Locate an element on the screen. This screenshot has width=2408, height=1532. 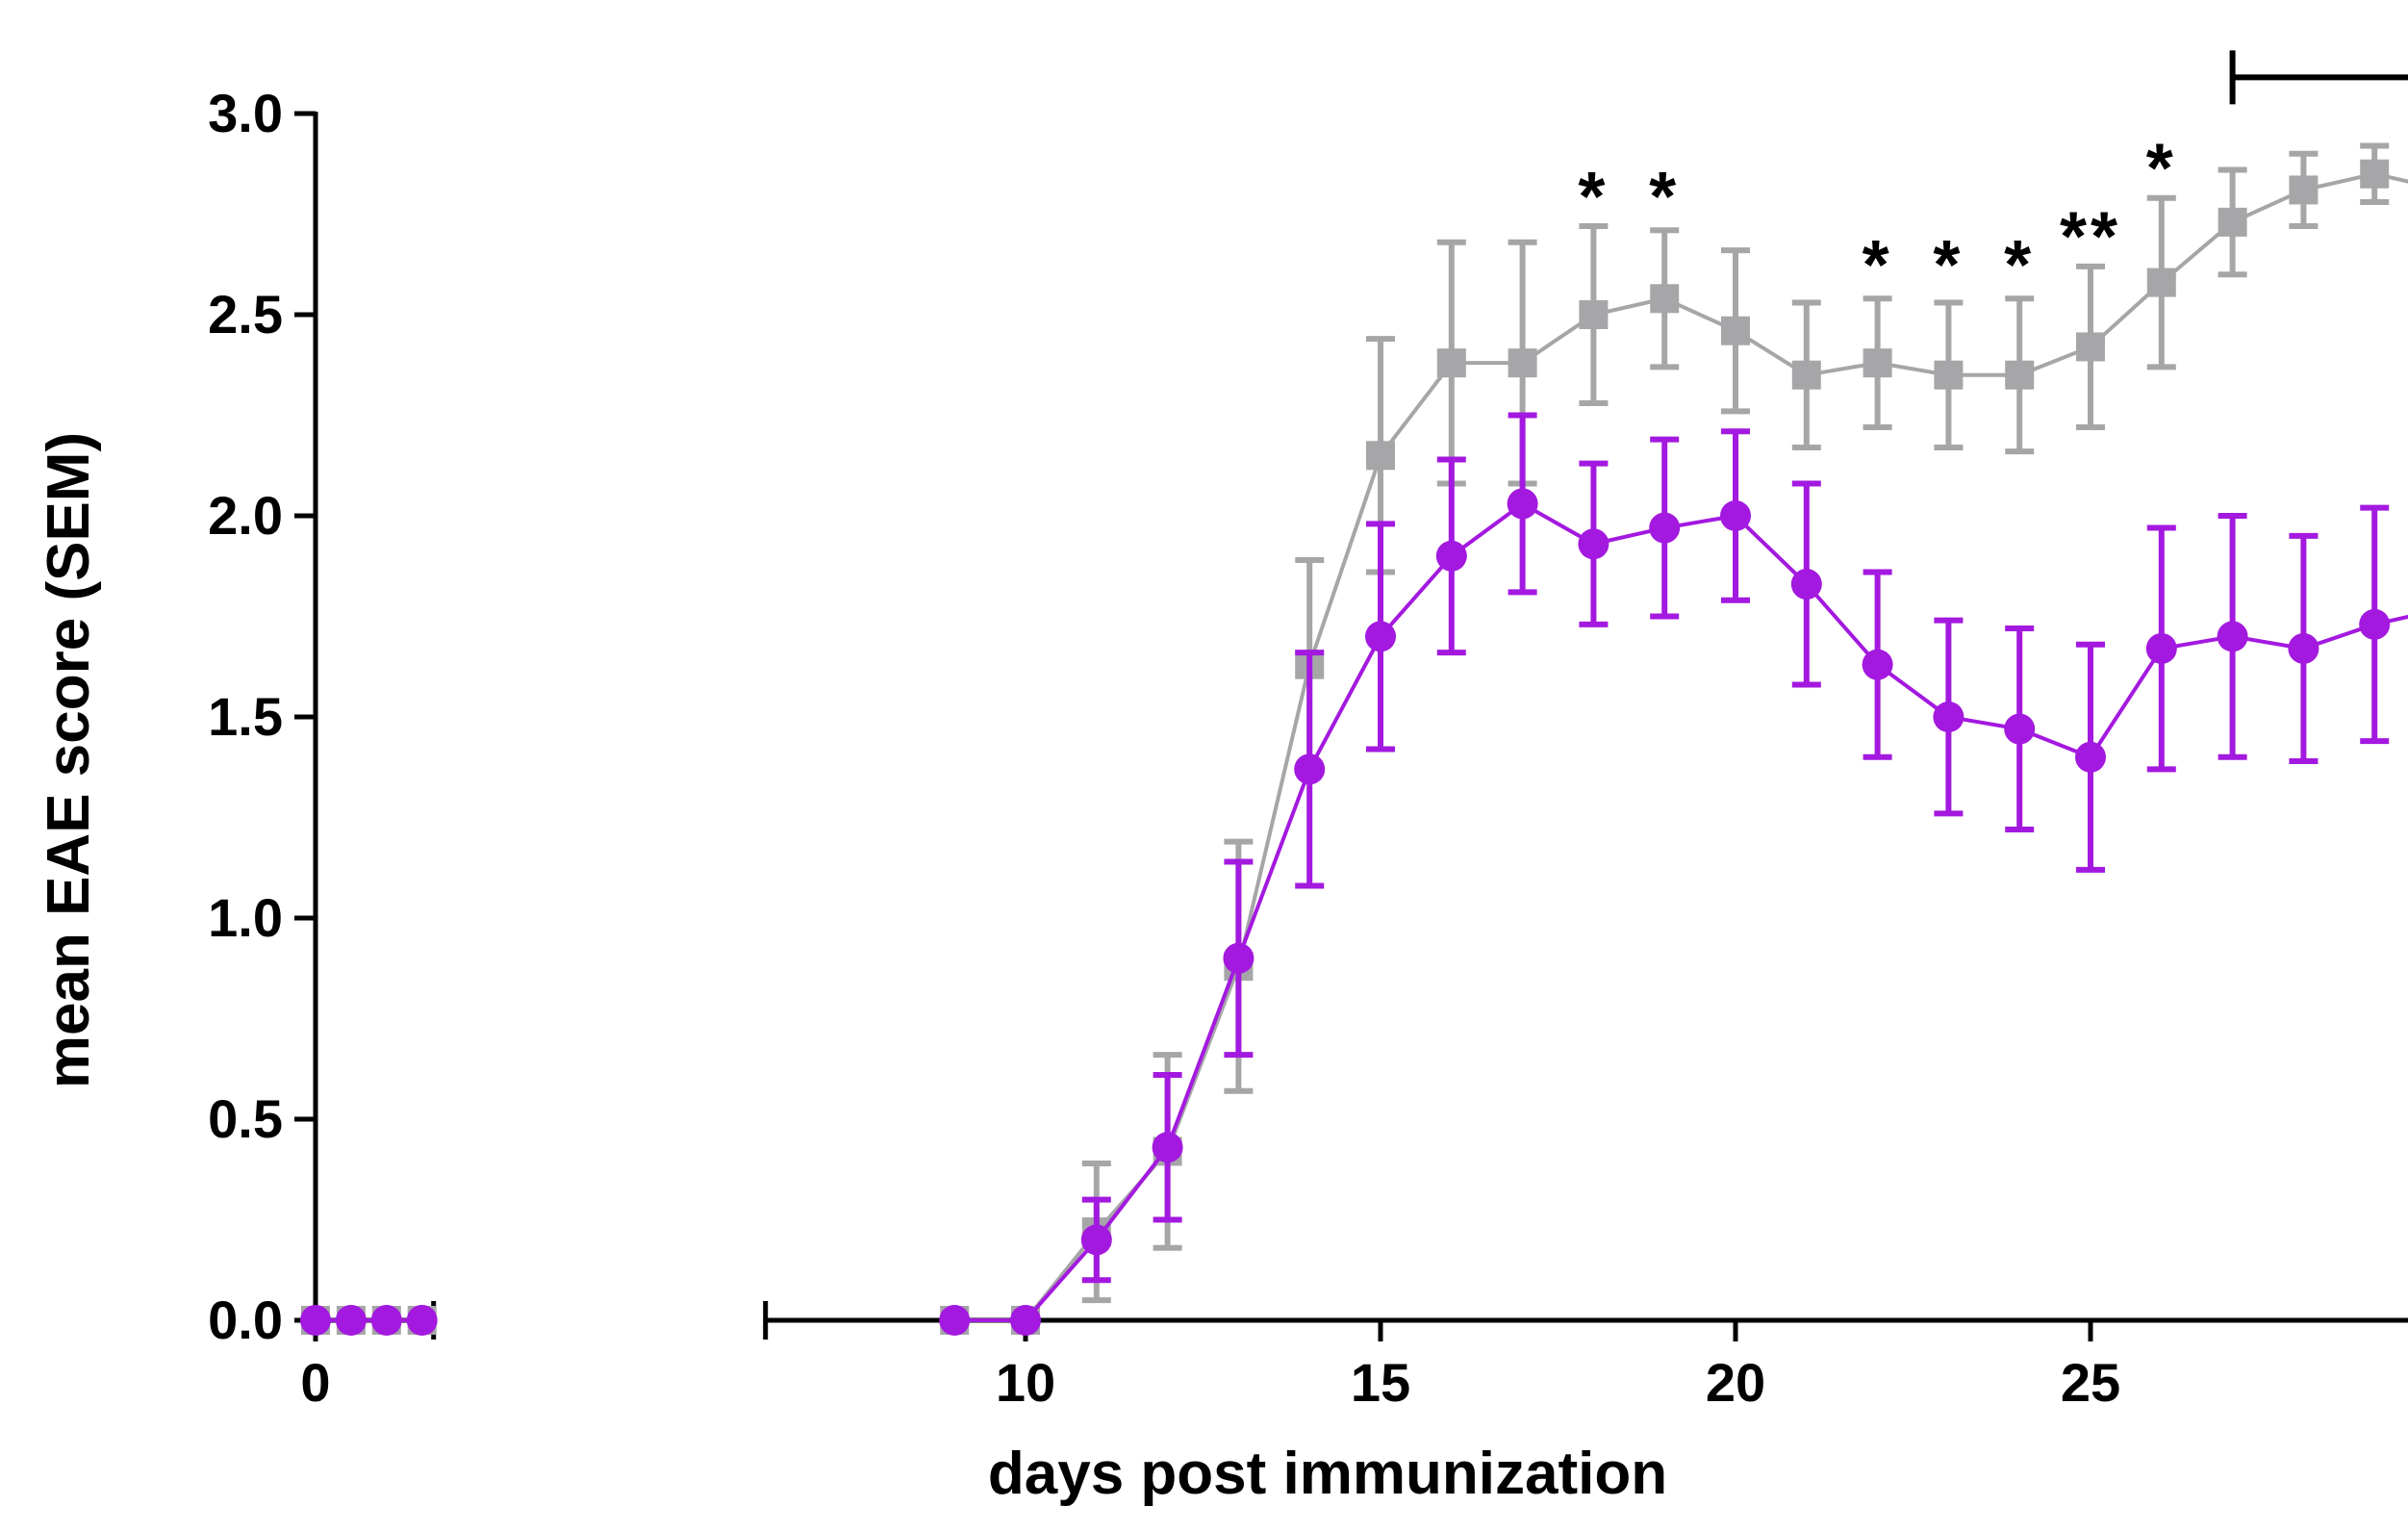
annotation-layer: ************* is located at coordinates (1993, 177).